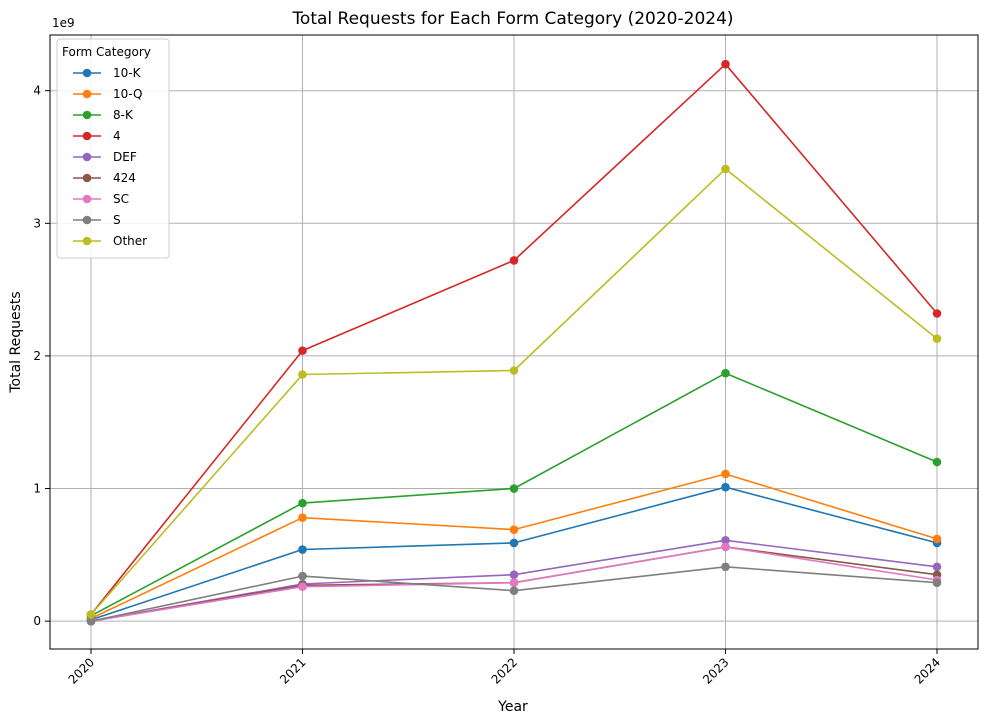 The height and width of the screenshot is (724, 989). Describe the element at coordinates (514, 590) in the screenshot. I see `point-S-2022` at that location.